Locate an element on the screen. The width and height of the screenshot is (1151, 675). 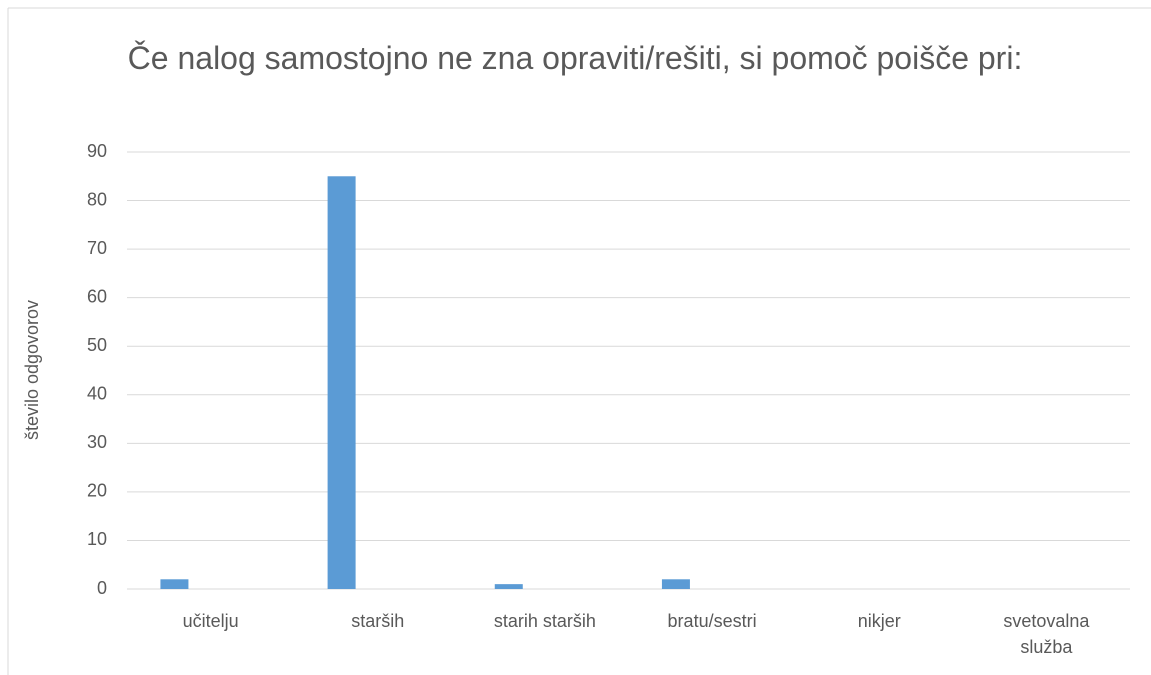
x-tick-label: učitelju is located at coordinates (210, 621).